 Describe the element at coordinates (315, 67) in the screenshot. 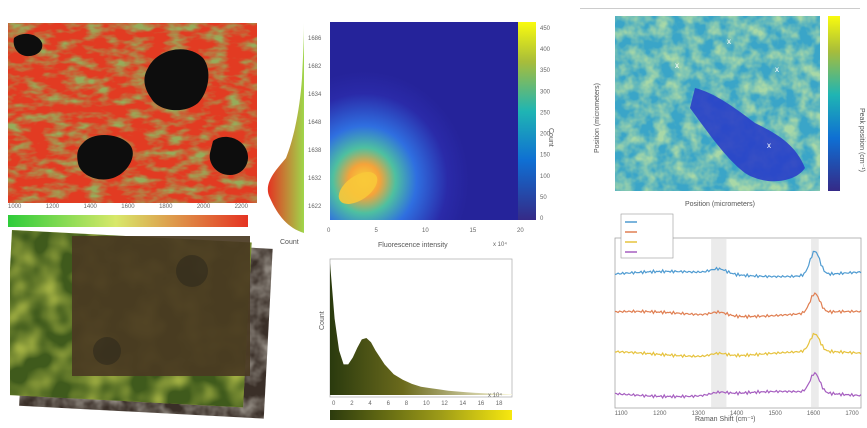

I see `side-axis-tick: 1682` at that location.